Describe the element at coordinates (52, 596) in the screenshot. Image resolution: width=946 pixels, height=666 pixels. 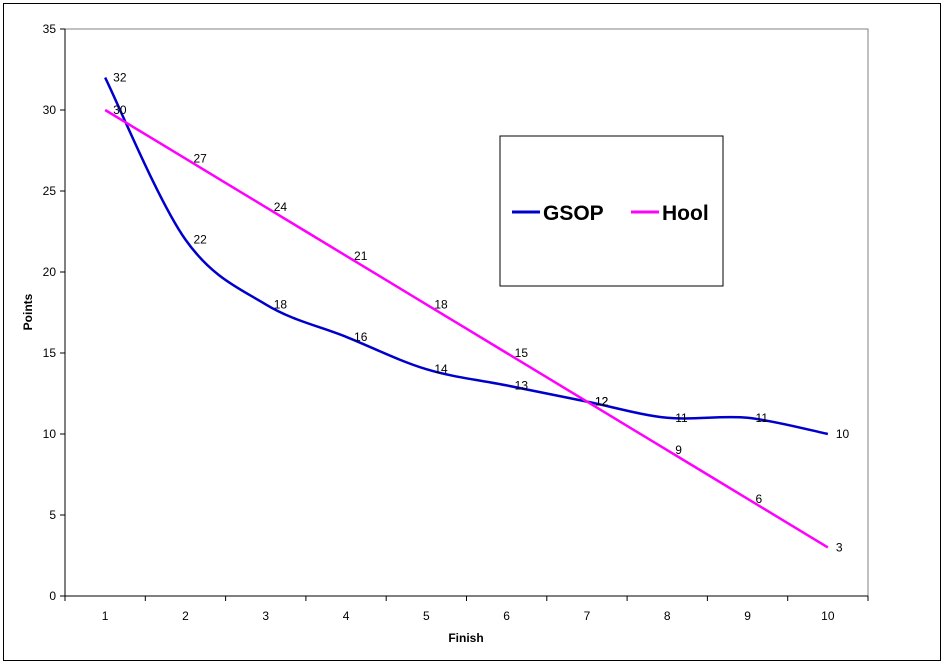
I see `y-tick-label: 0` at that location.